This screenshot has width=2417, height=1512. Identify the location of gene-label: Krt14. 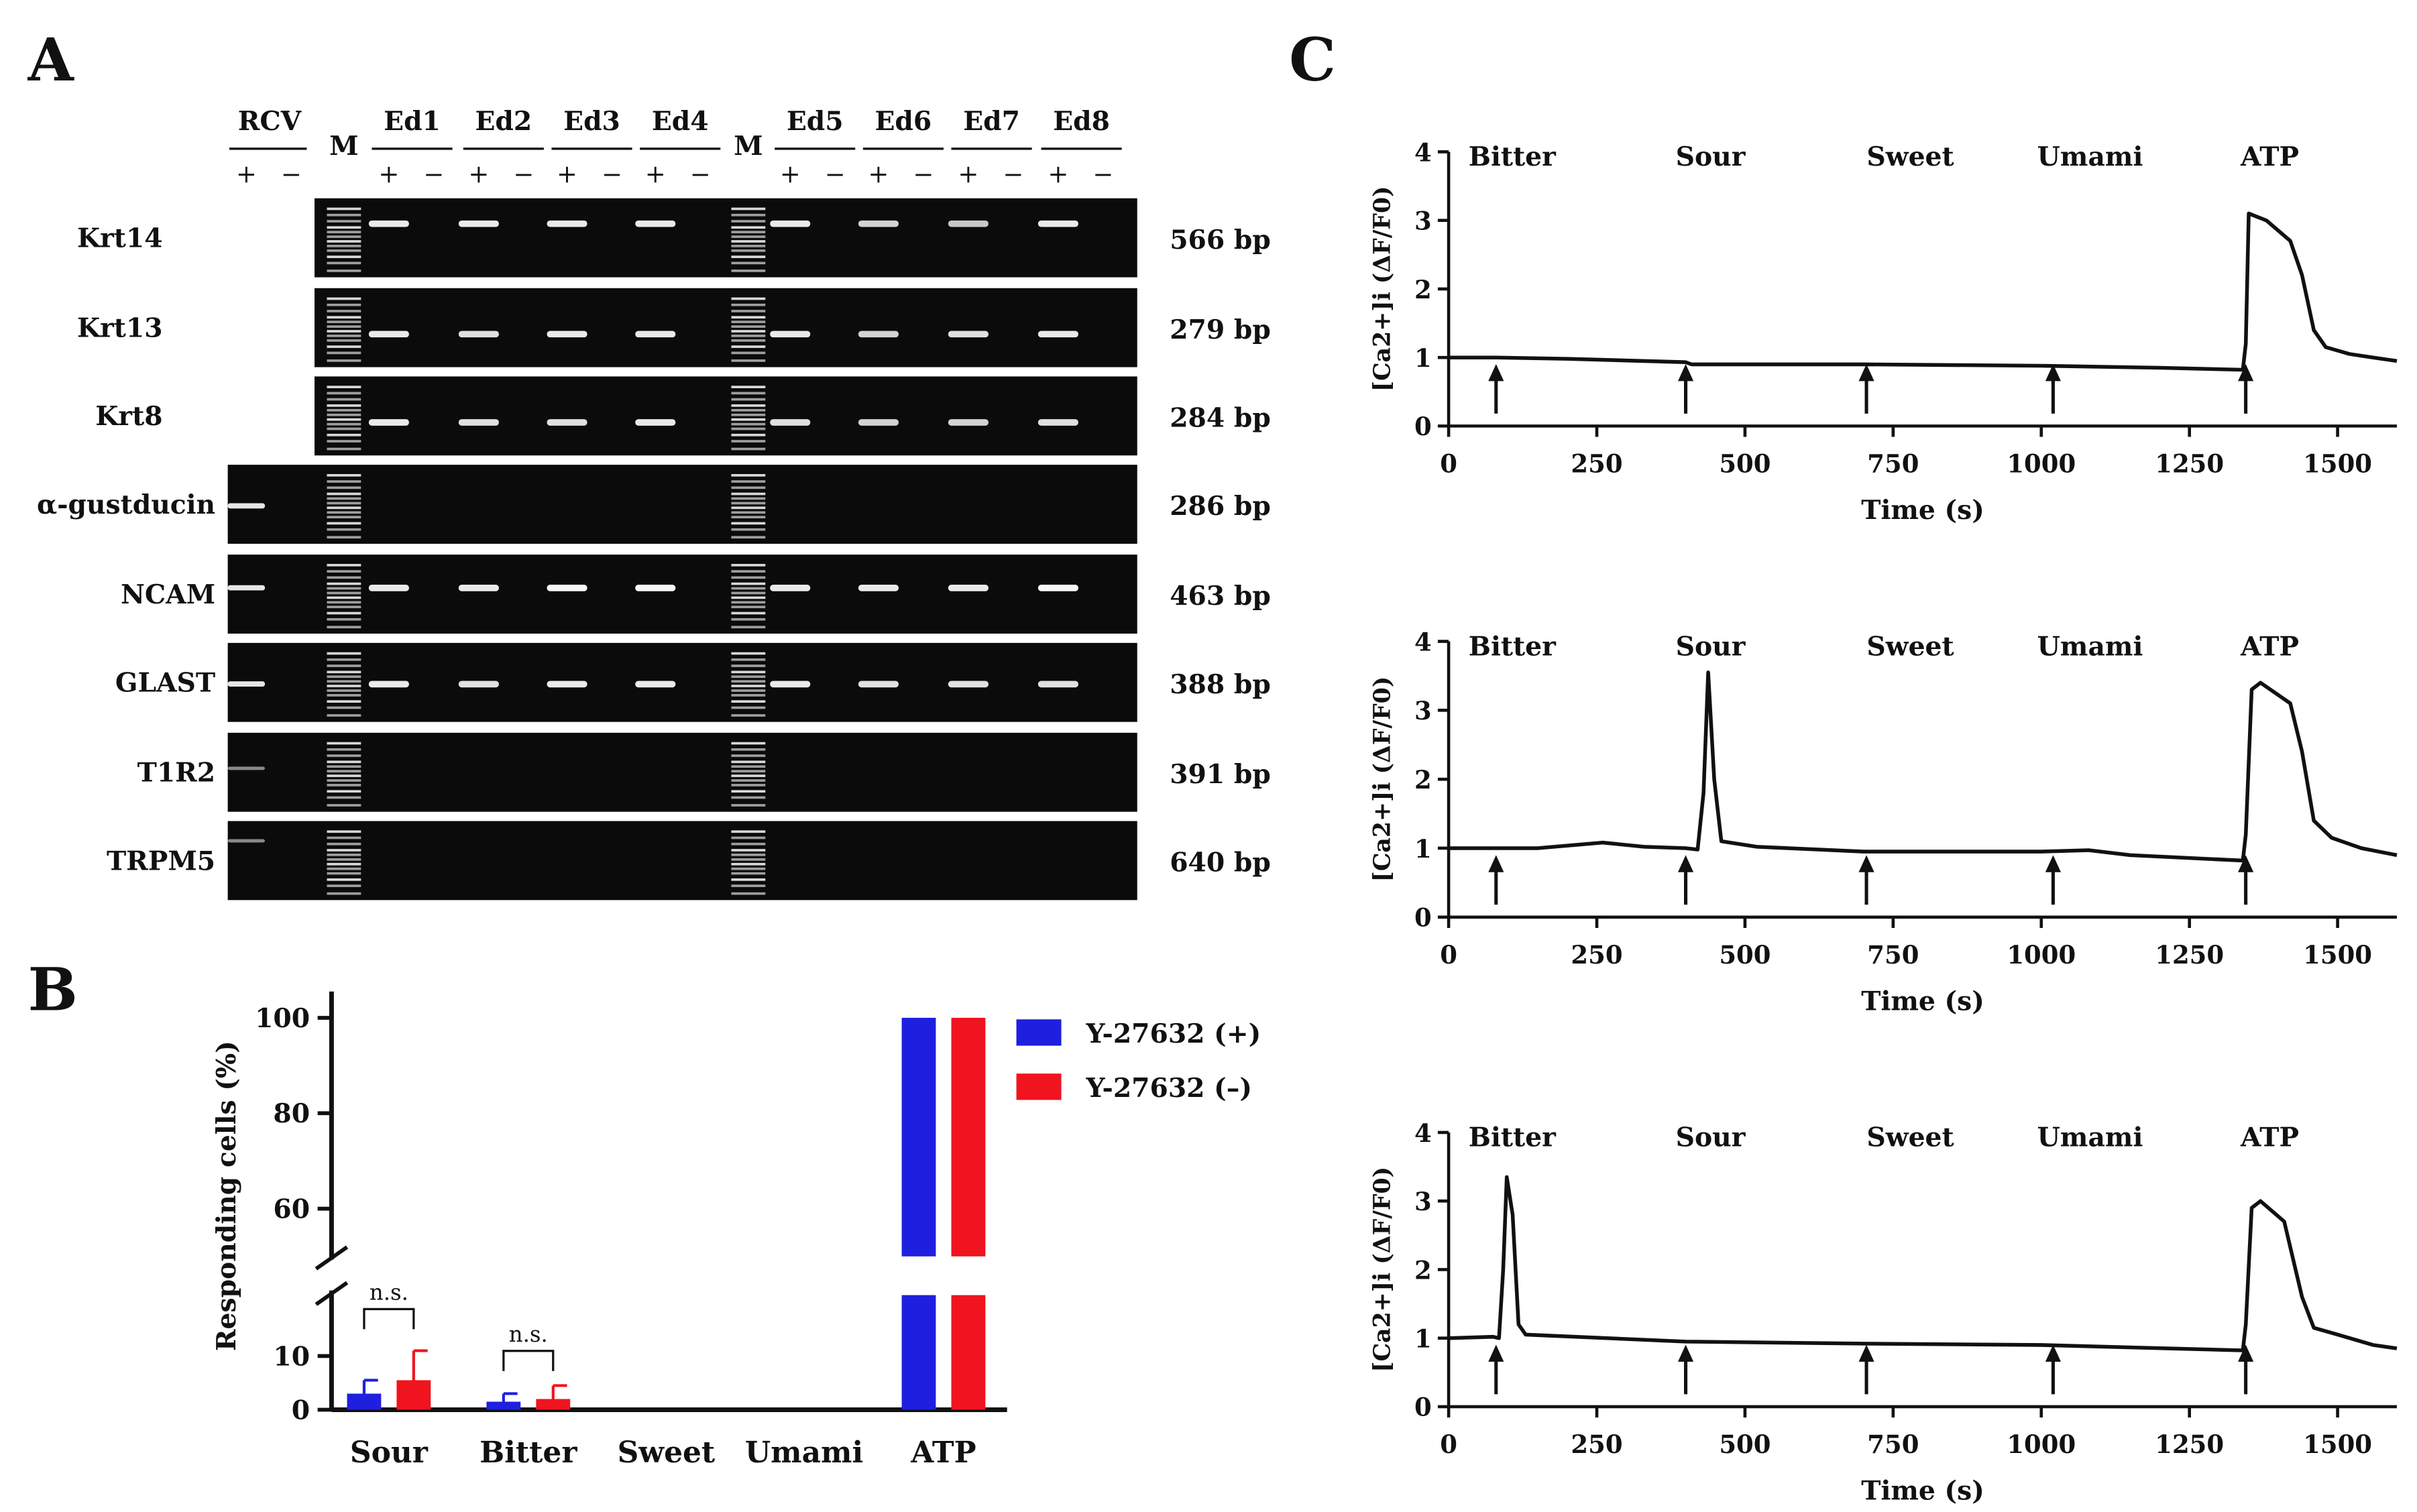
(120, 238).